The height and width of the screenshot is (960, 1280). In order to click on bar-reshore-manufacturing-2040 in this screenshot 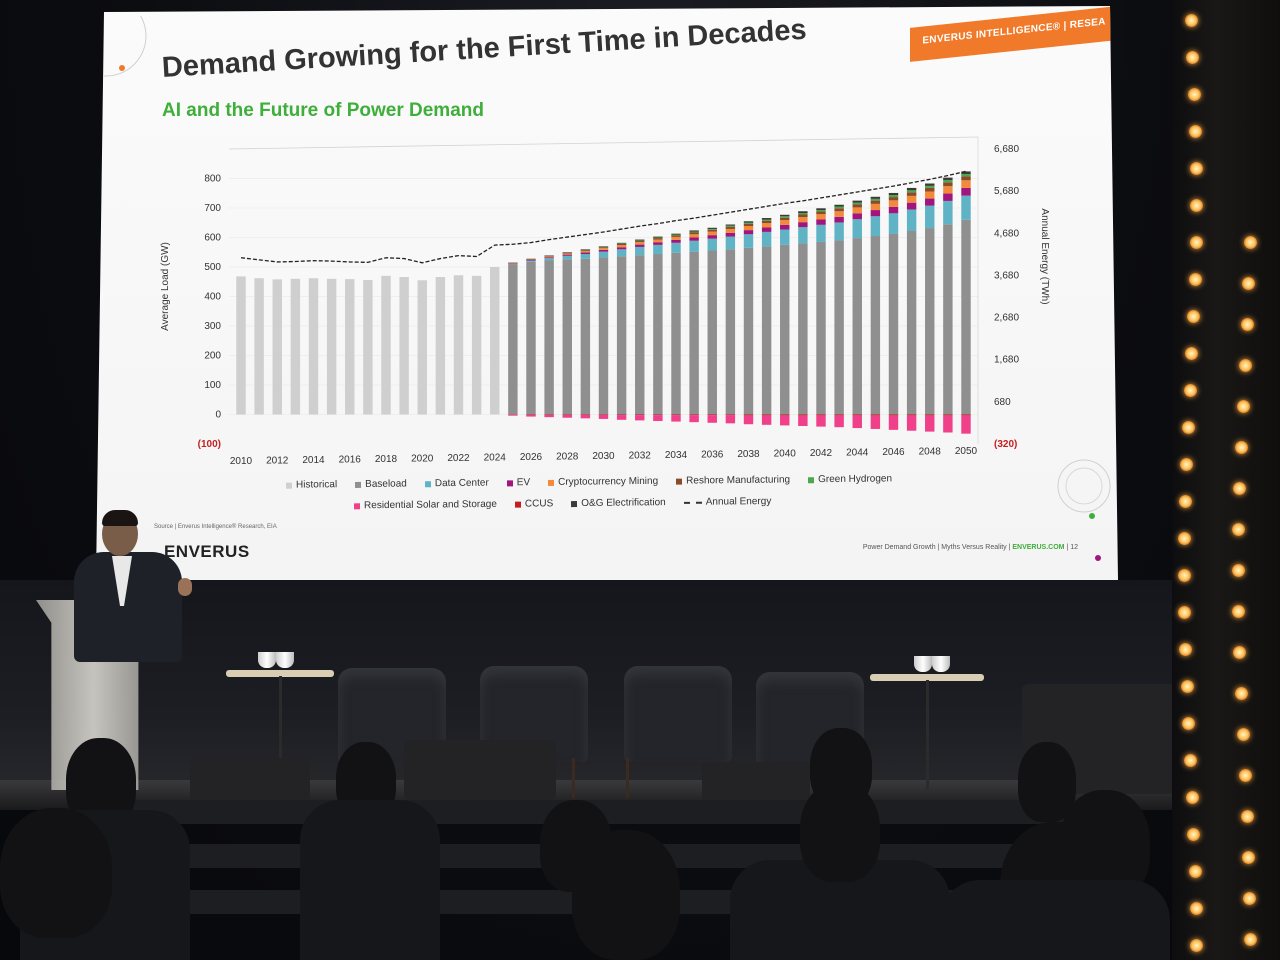, I will do `click(785, 219)`.